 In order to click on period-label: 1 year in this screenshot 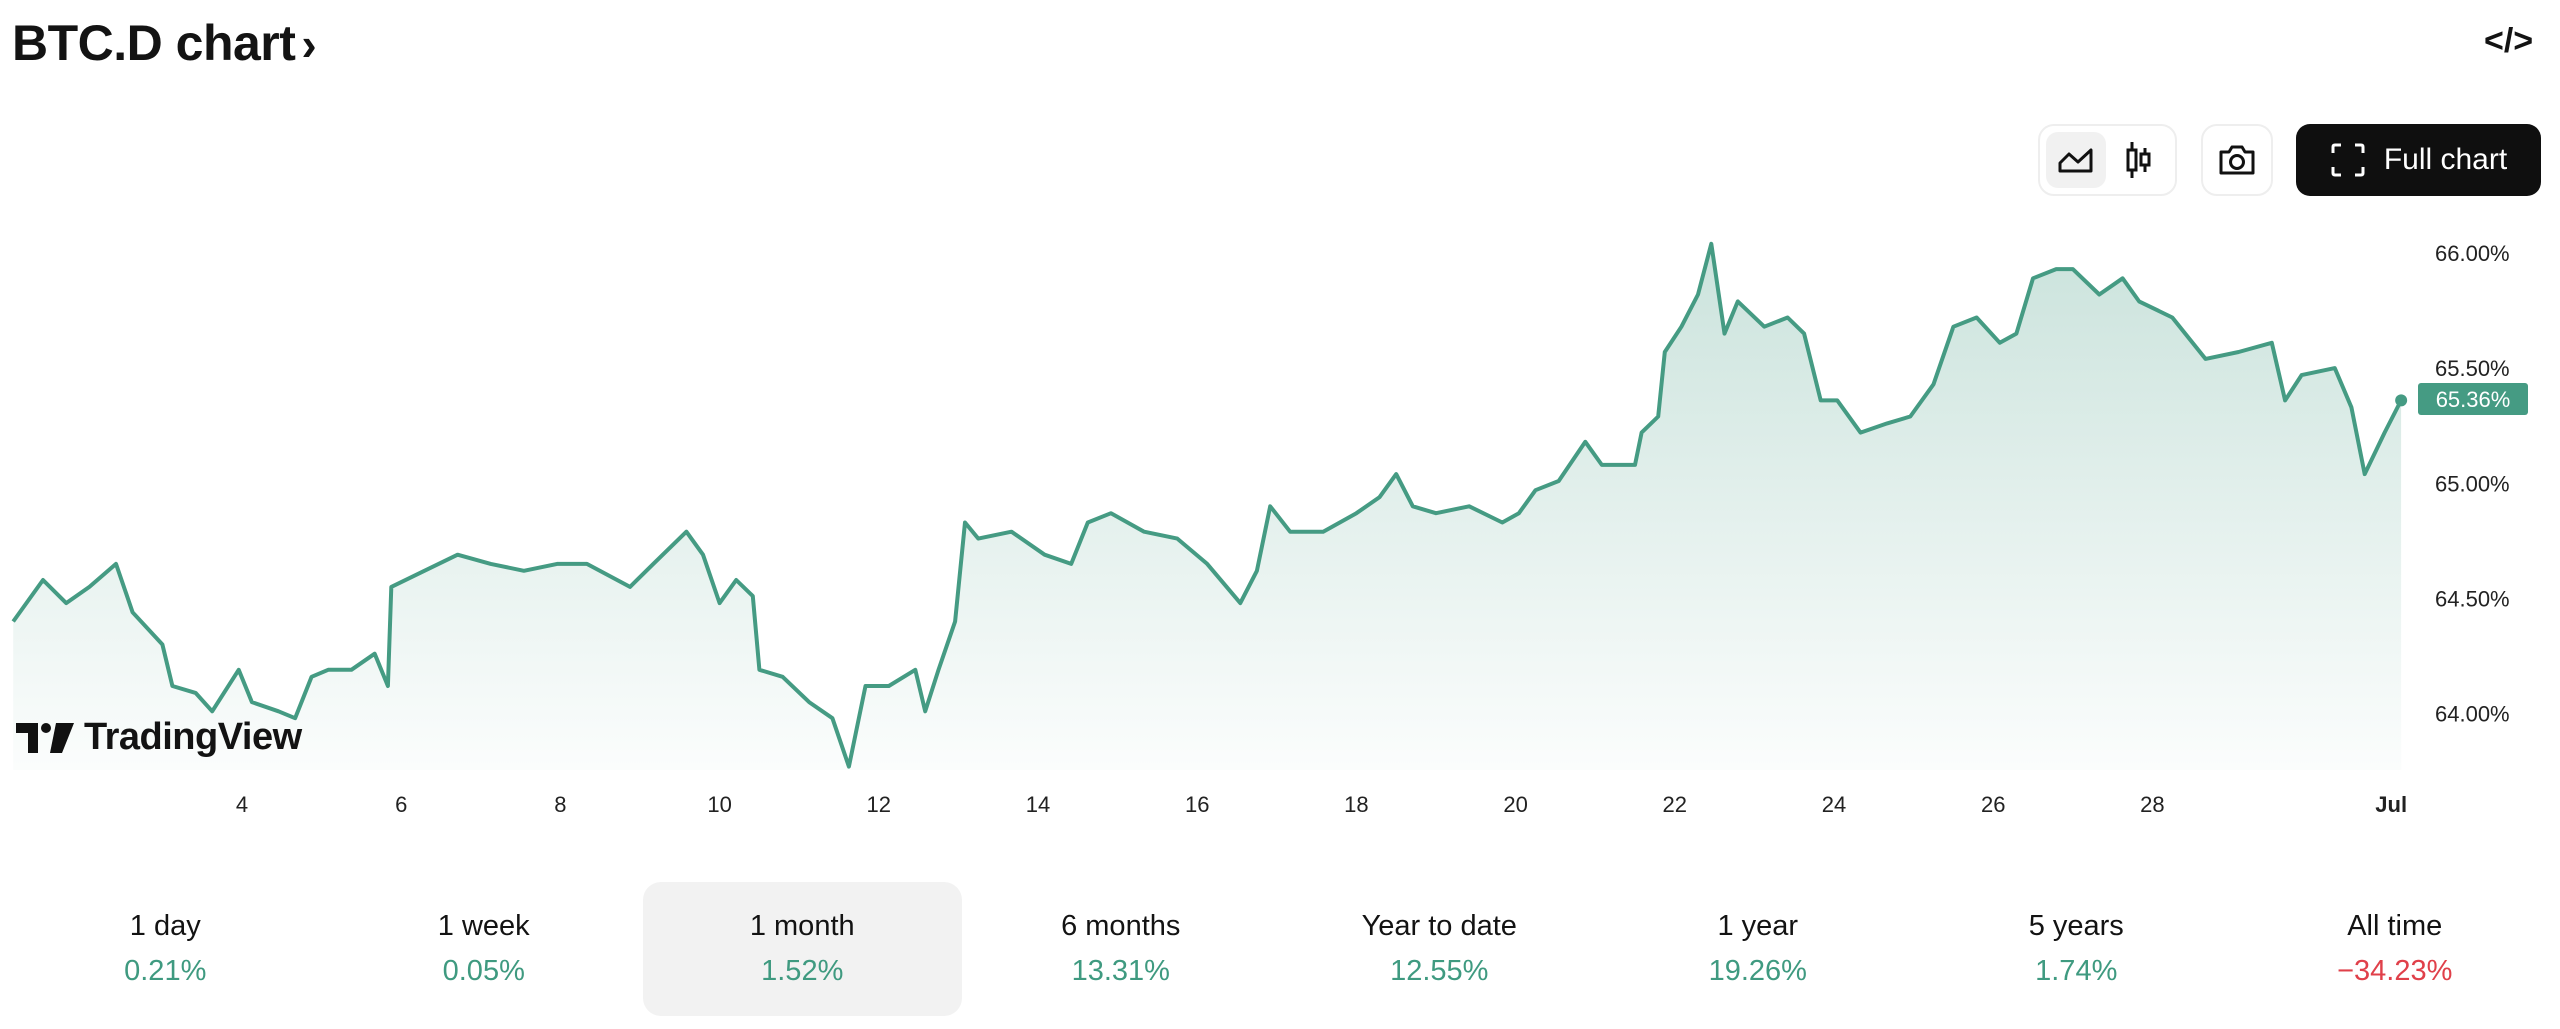, I will do `click(1758, 926)`.